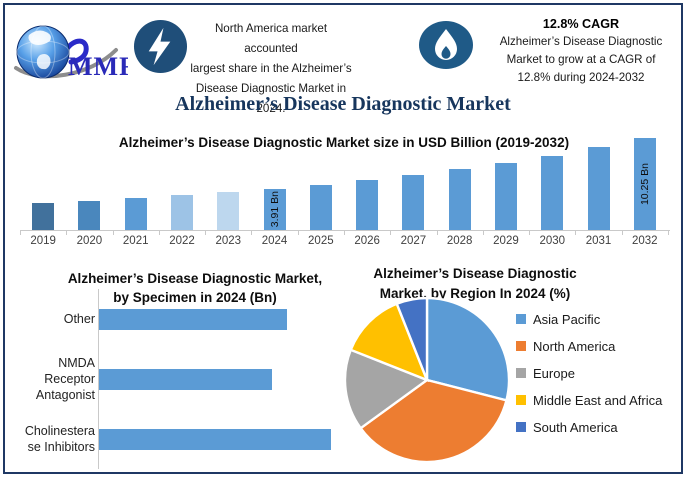 The width and height of the screenshot is (686, 477). I want to click on legend-item-europe: Europe, so click(589, 373).